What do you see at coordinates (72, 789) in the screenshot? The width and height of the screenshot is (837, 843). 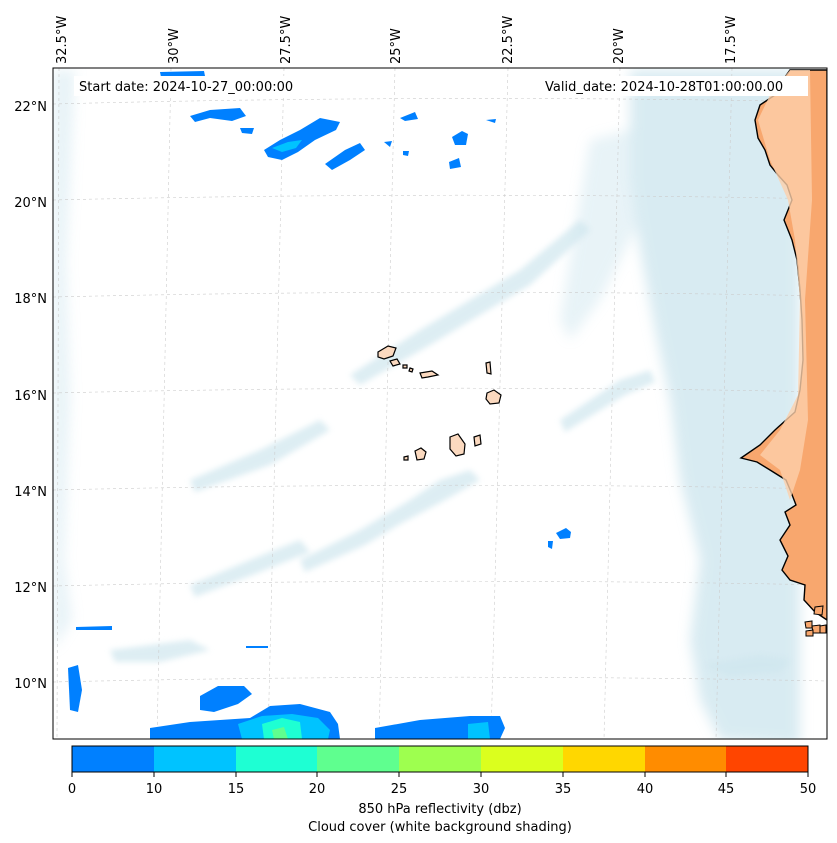 I see `colorbar-tick-0: 0` at bounding box center [72, 789].